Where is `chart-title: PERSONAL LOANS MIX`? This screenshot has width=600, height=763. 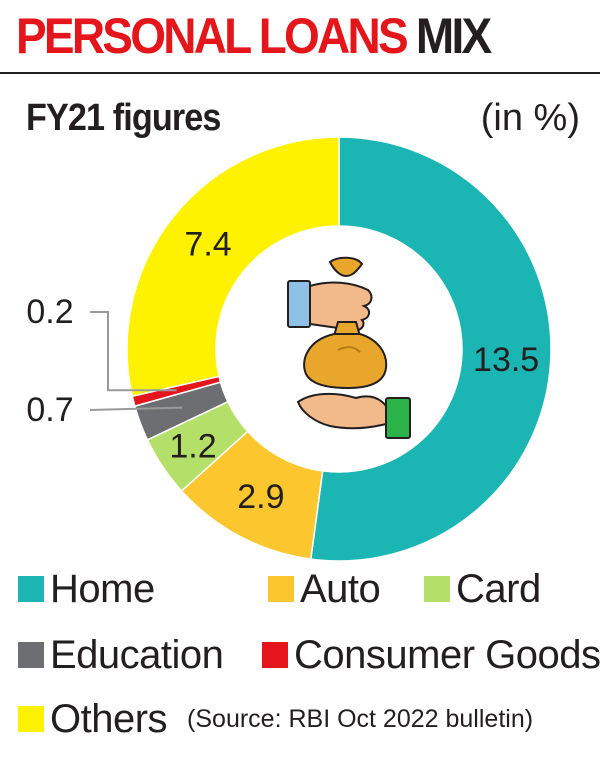
chart-title: PERSONAL LOANS MIX is located at coordinates (254, 36).